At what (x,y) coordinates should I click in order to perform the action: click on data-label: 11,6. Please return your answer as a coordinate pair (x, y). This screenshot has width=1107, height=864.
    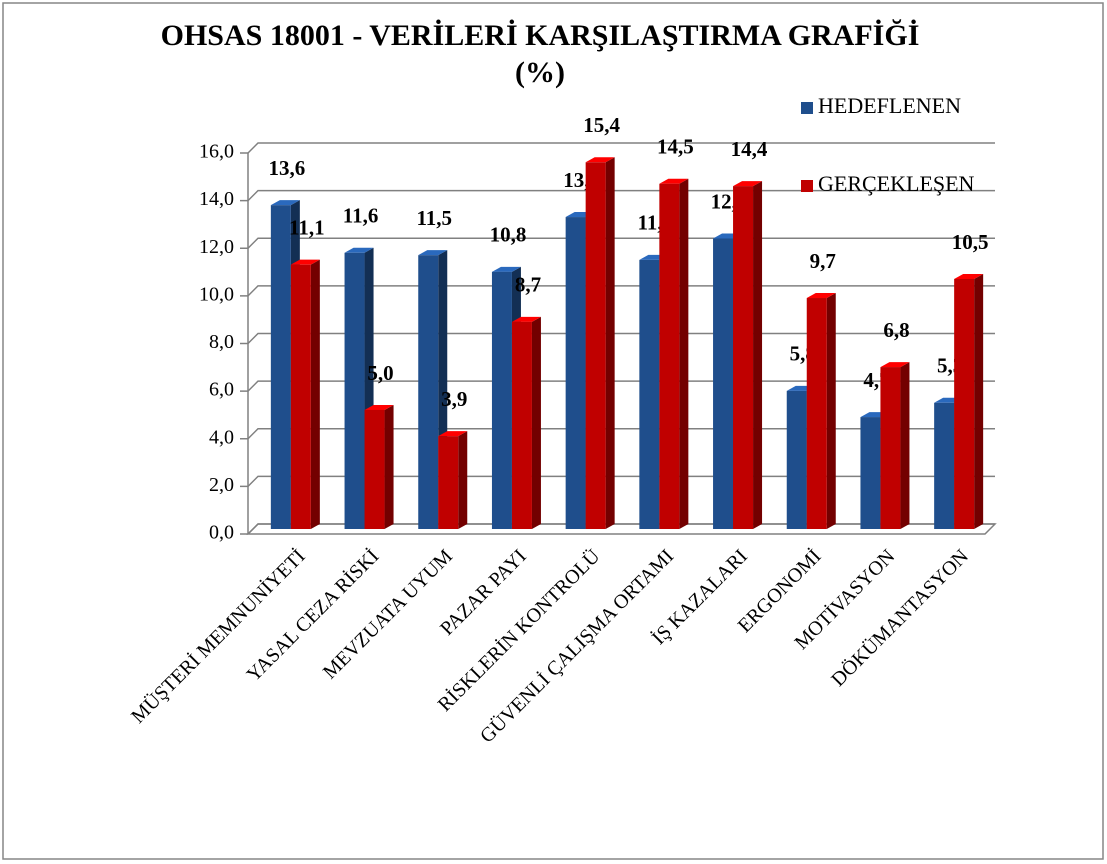
    Looking at the image, I should click on (361, 216).